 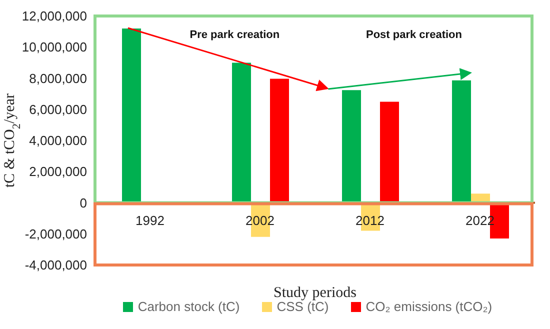 I want to click on y-tick-label: -2,000,000, so click(x=55, y=234).